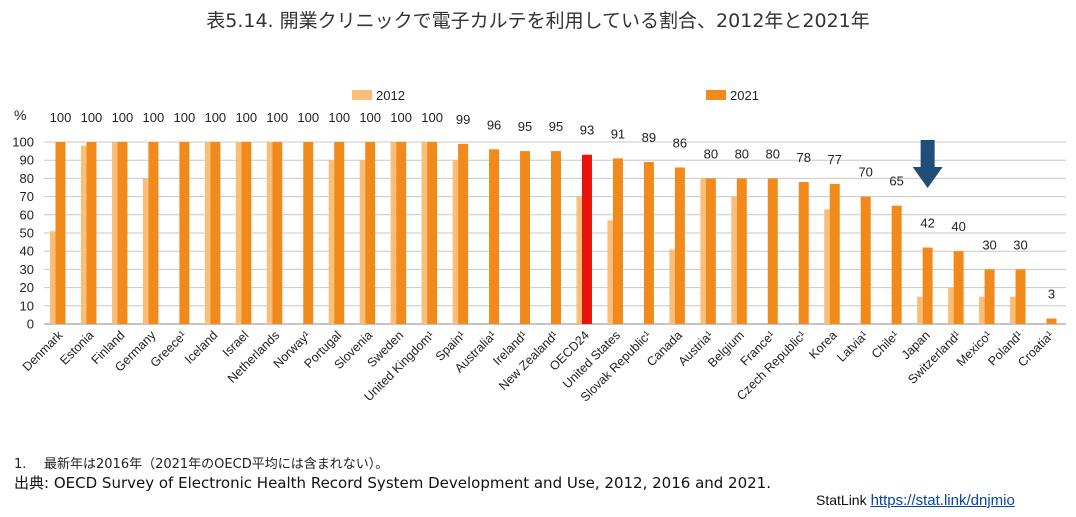  Describe the element at coordinates (27, 287) in the screenshot. I see `y-tick-label: 20` at that location.